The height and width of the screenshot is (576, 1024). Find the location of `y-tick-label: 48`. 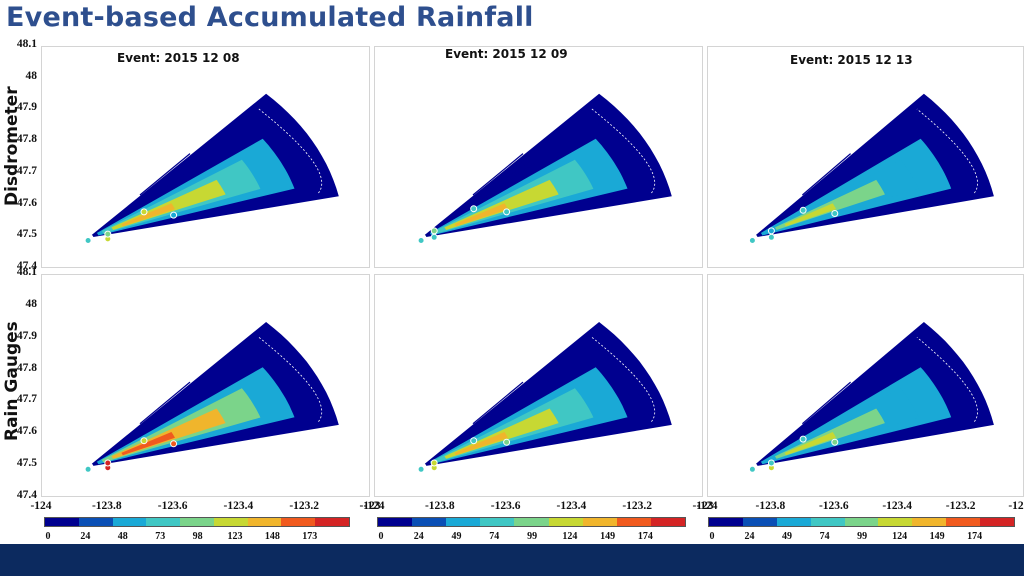

y-tick-label: 48 is located at coordinates (31, 75).